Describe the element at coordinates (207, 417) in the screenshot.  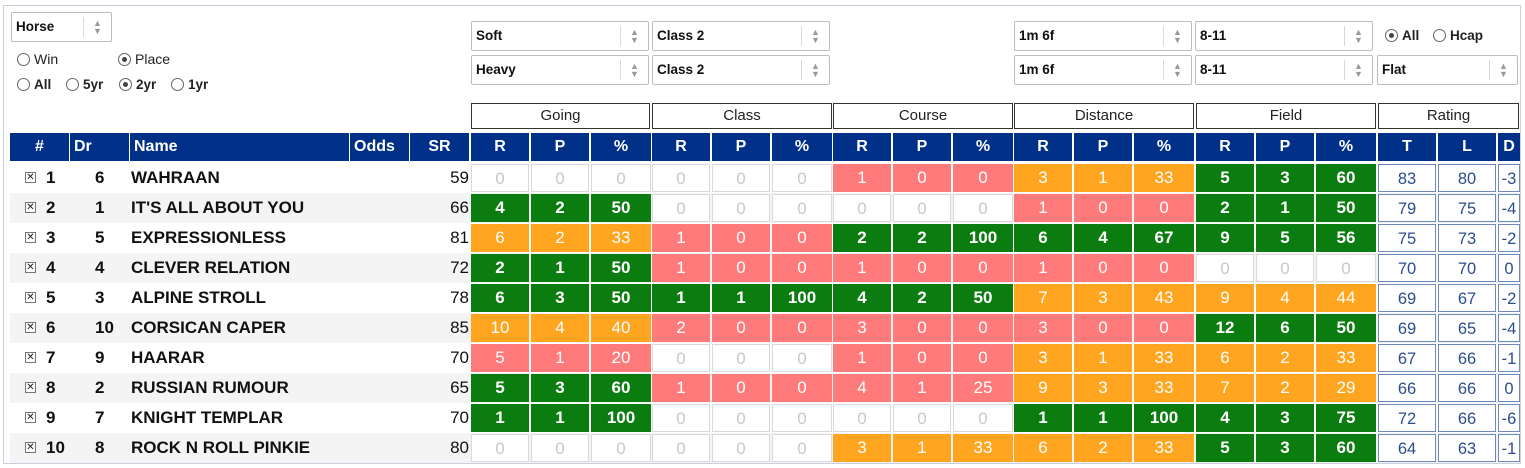
I see `horse-name: KNIGHT TEMPLAR` at that location.